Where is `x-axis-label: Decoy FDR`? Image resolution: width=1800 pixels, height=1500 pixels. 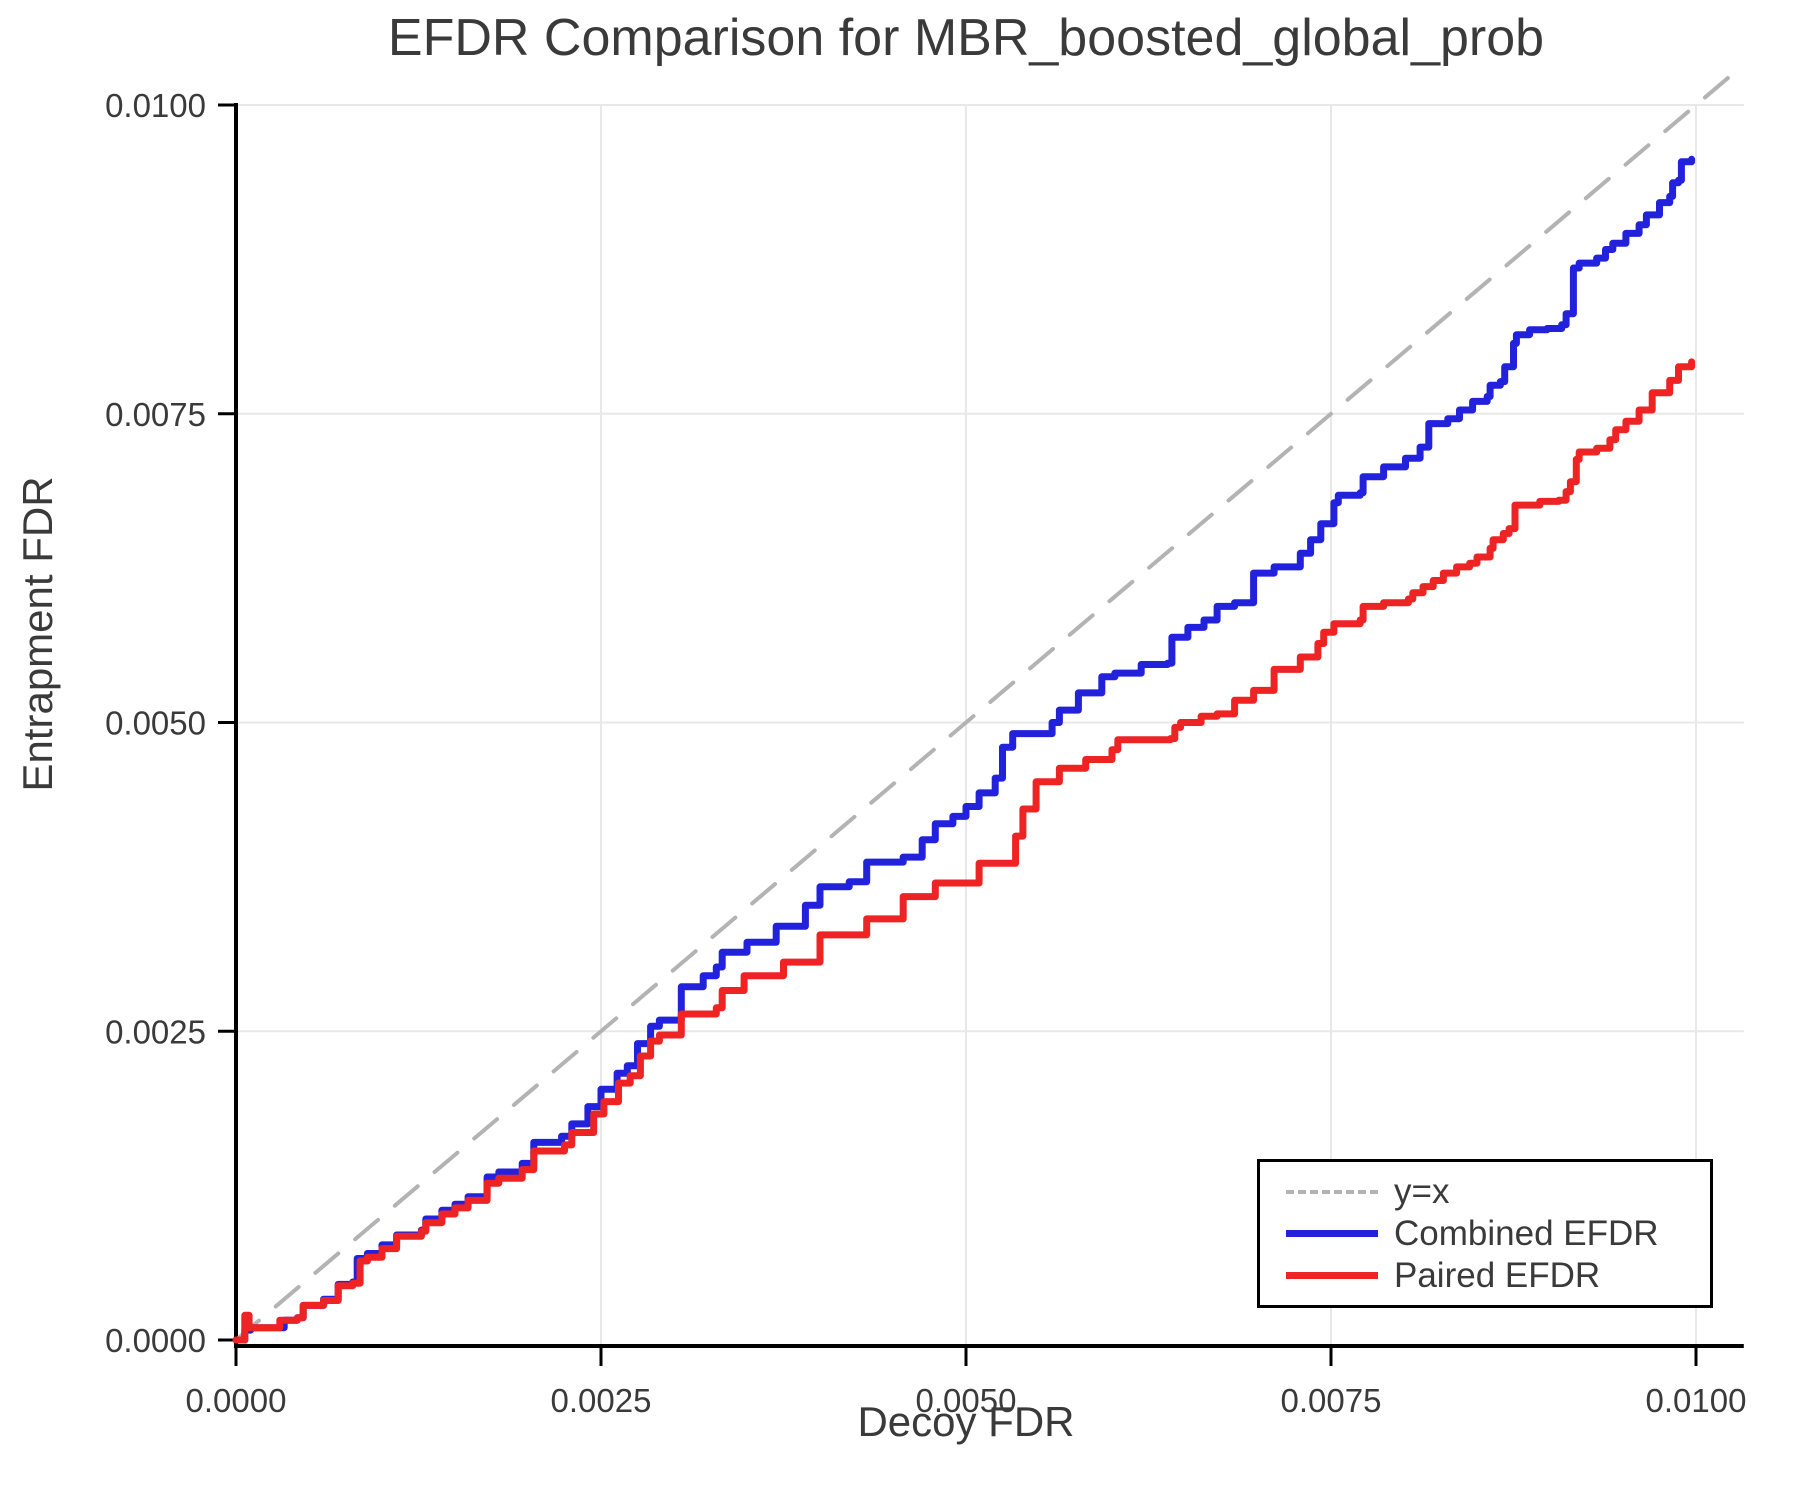 x-axis-label: Decoy FDR is located at coordinates (966, 1421).